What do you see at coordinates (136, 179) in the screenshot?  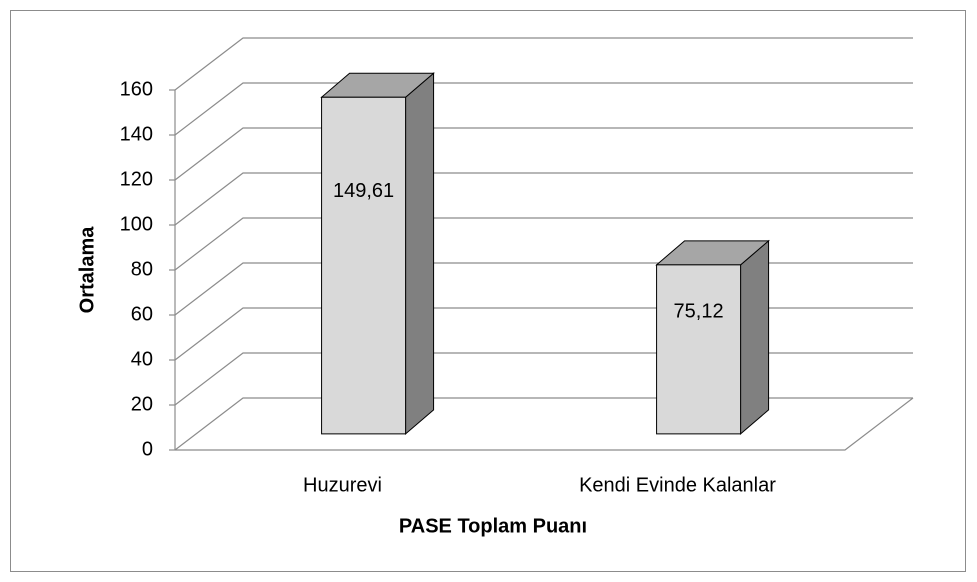 I see `y-tick-label: 120` at bounding box center [136, 179].